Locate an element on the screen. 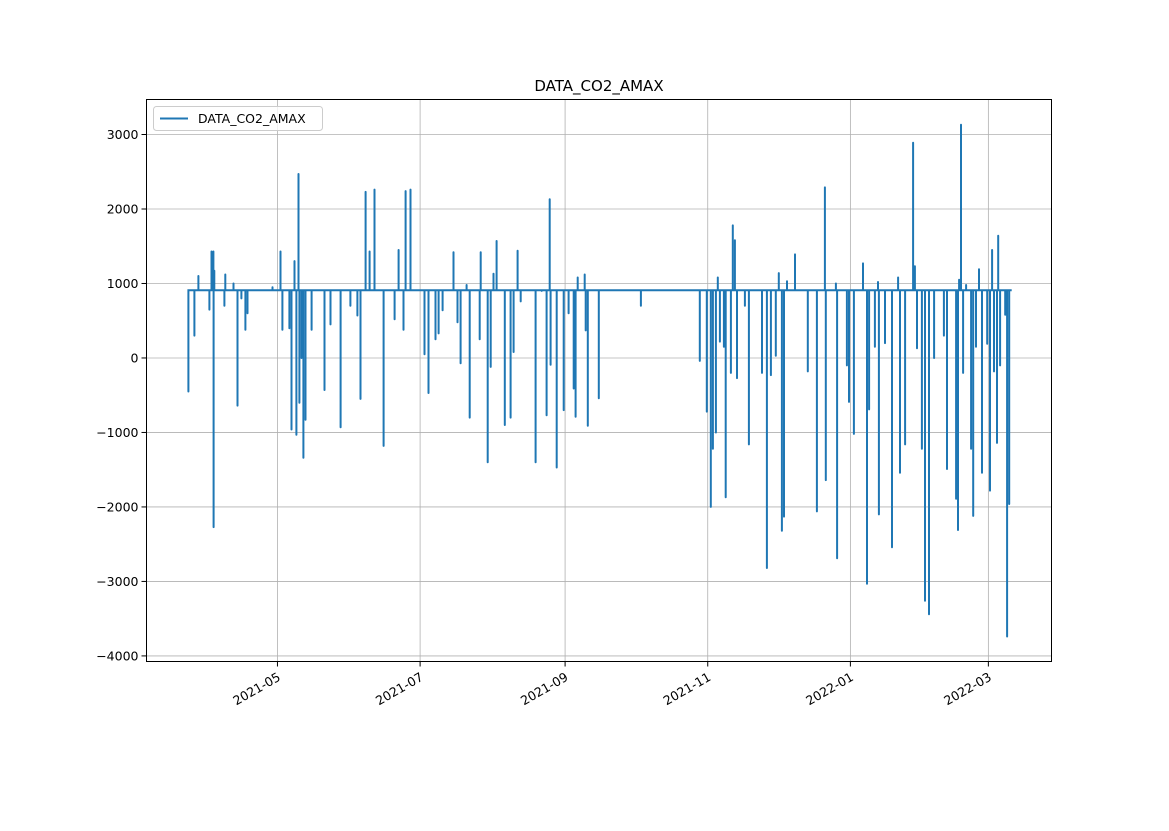 The image size is (1169, 831). y-tick-label: 0 is located at coordinates (135, 357).